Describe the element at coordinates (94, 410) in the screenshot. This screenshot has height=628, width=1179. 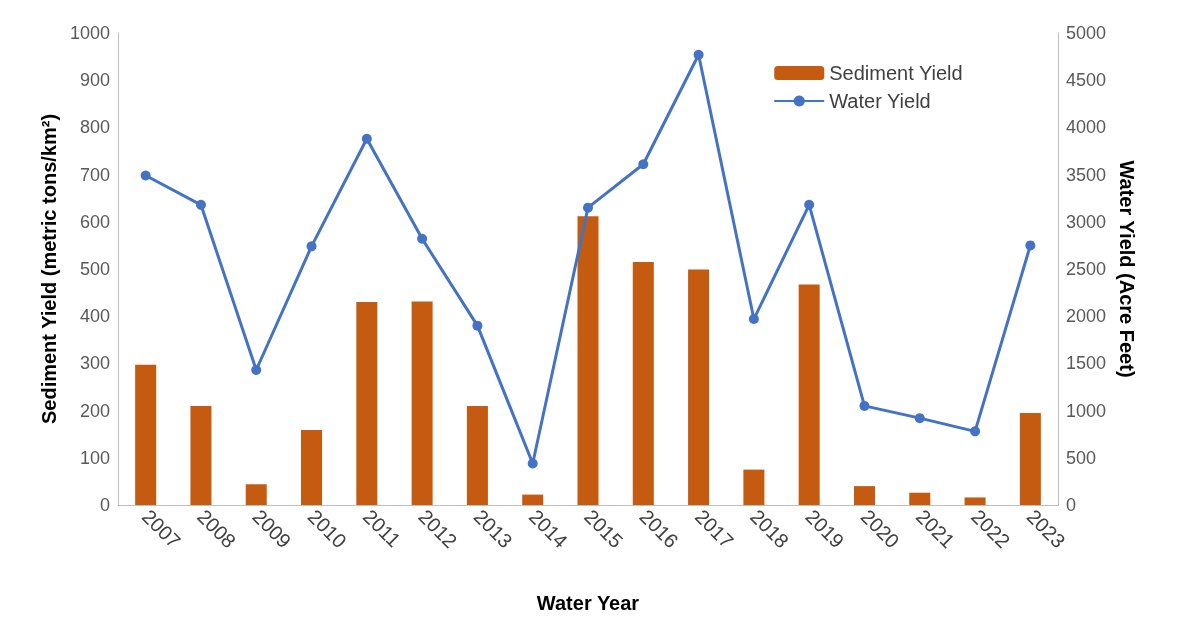
I see `y-tick-label: 200` at that location.